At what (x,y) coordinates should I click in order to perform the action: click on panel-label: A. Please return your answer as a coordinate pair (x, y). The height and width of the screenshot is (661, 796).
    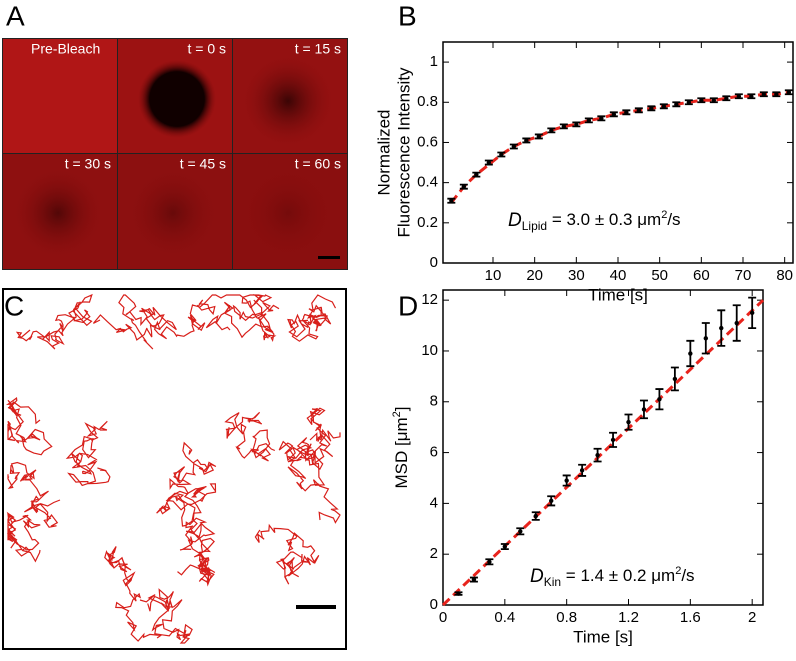
    Looking at the image, I should click on (15, 15).